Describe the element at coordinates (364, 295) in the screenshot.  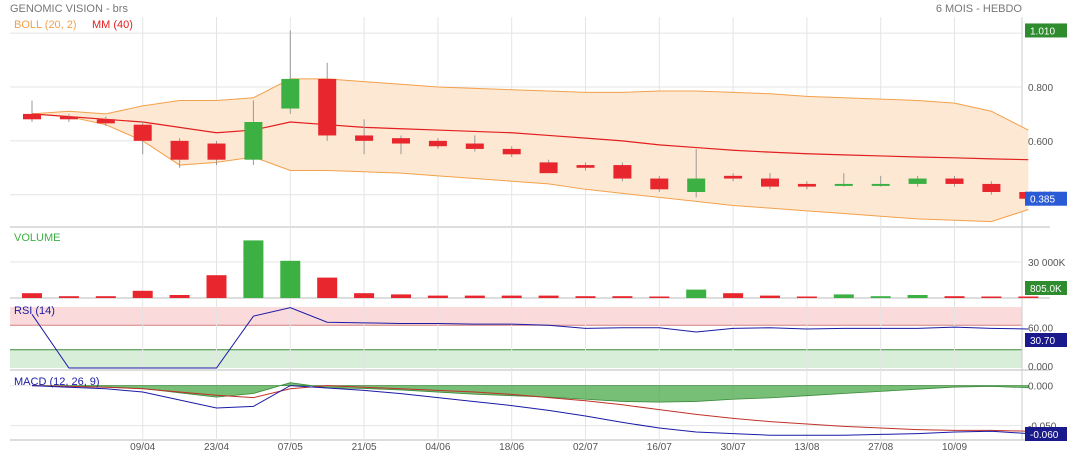
I see `volume-bar-21/05` at that location.